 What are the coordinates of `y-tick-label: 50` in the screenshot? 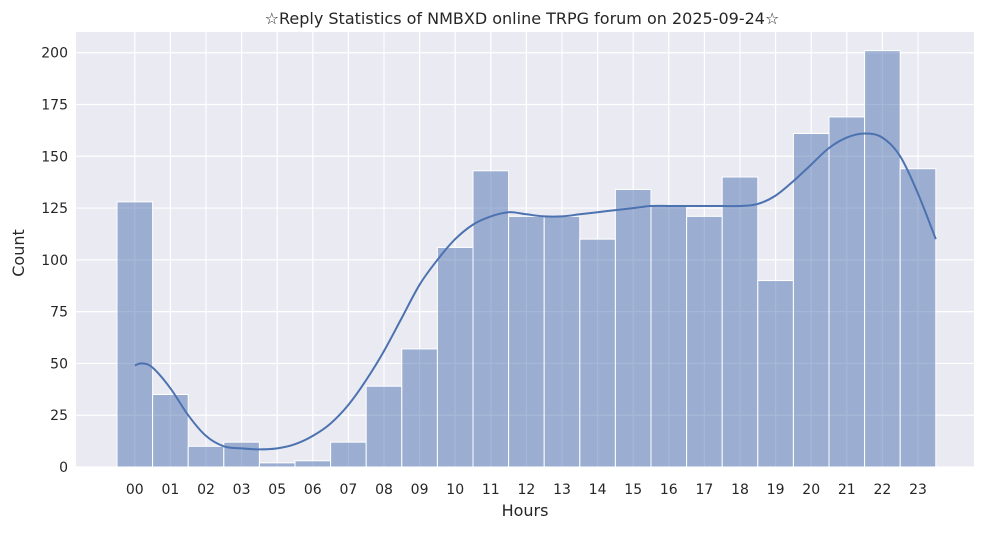 It's located at (59, 364).